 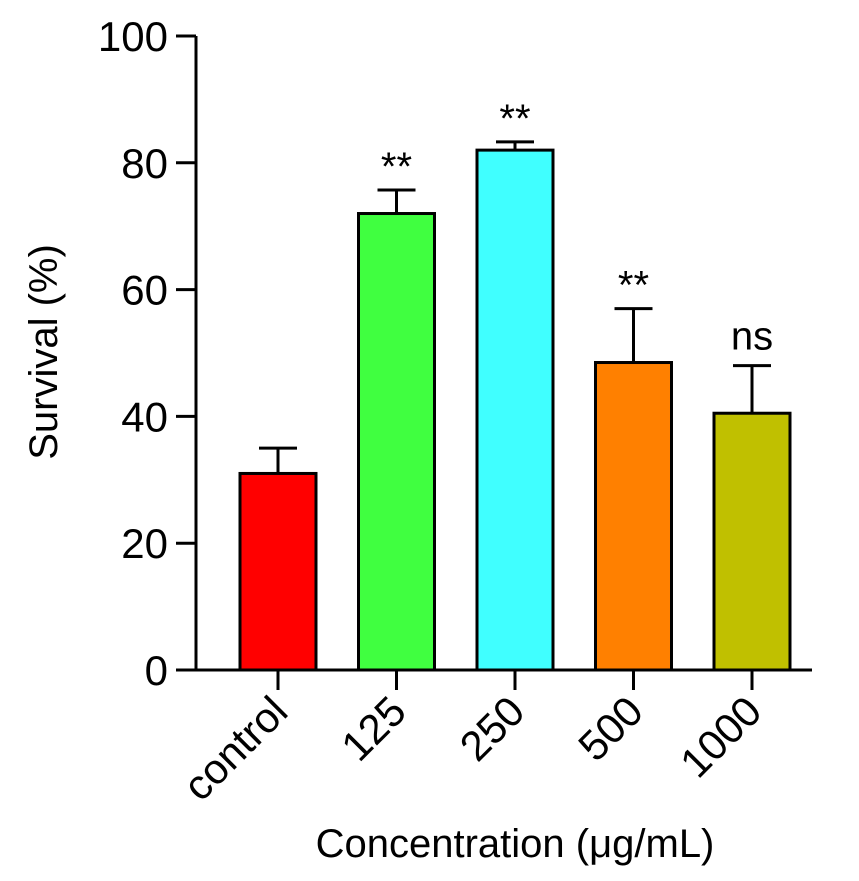 What do you see at coordinates (44, 352) in the screenshot?
I see `y-axis-title: Survival (%)` at bounding box center [44, 352].